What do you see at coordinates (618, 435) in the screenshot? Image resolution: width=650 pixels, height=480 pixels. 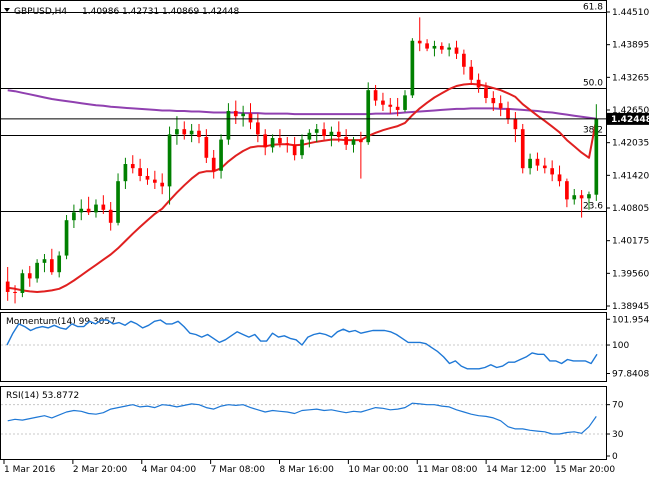 I see `rsi-tick-label: 30` at bounding box center [618, 435].